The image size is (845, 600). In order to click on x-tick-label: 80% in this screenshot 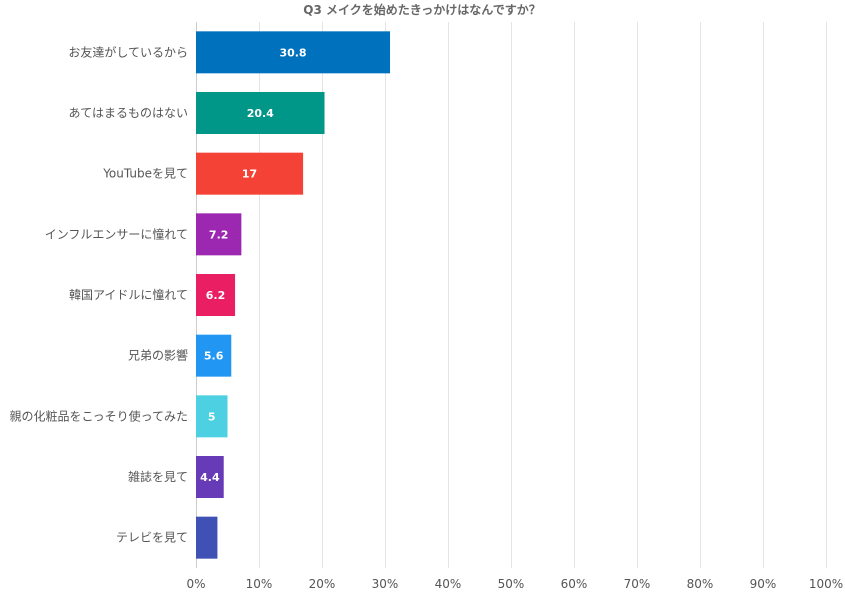, I will do `click(700, 584)`.